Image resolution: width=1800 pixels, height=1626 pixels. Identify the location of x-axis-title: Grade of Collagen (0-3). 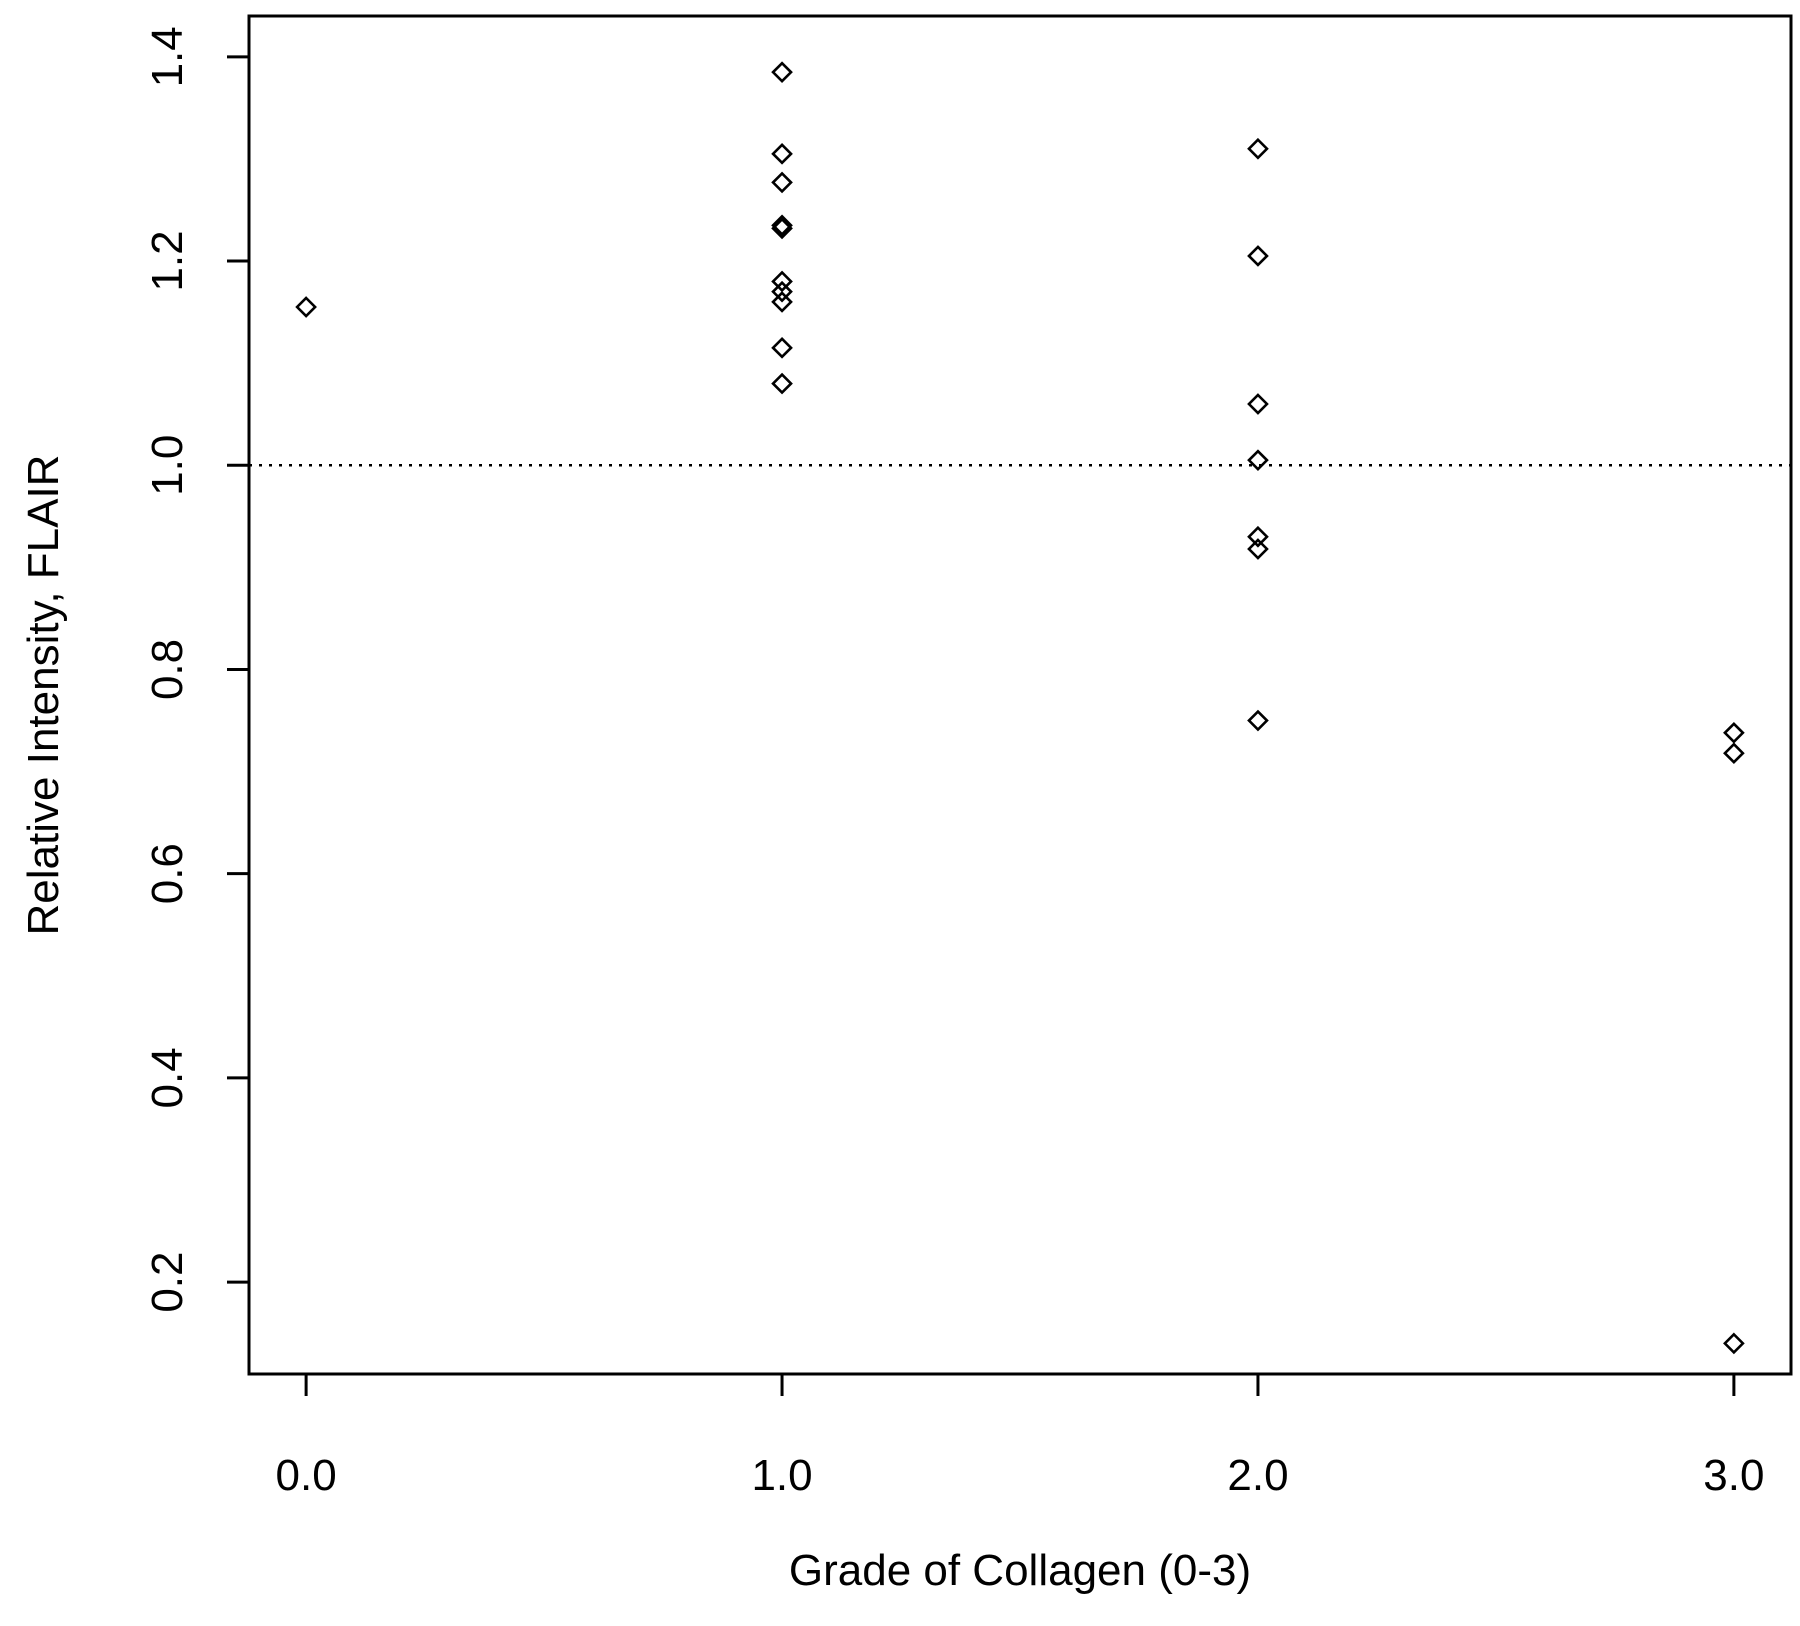
(1020, 1570).